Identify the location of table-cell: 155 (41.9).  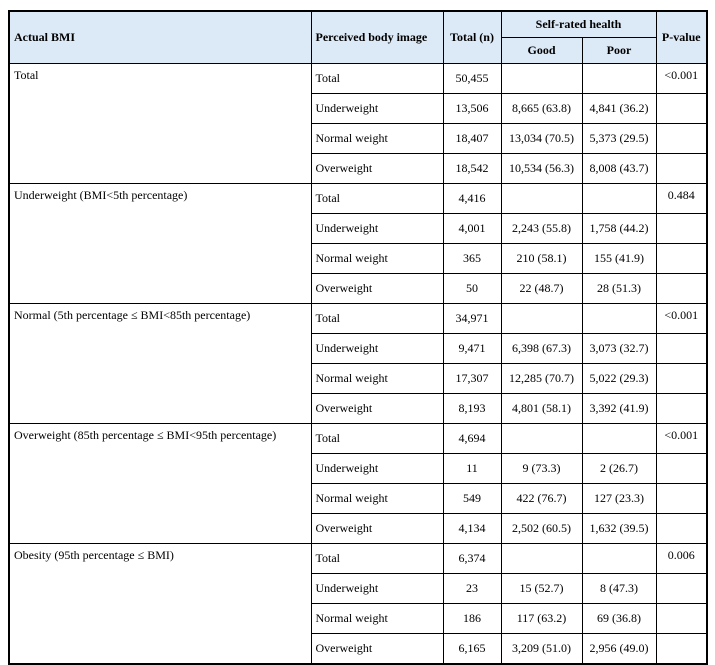
(619, 258).